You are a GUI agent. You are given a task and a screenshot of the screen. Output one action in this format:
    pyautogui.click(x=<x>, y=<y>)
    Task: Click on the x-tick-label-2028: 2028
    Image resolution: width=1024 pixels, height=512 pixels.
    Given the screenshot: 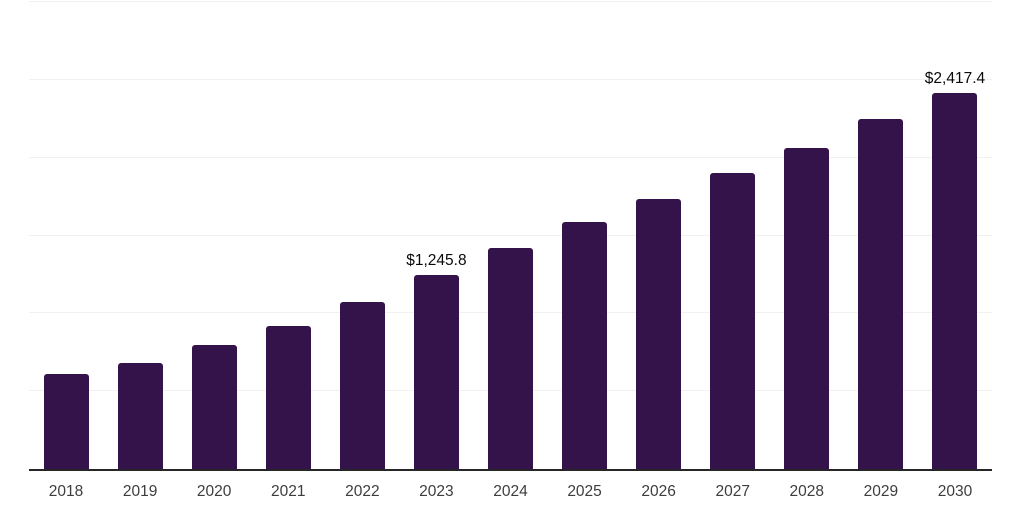 What is the action you would take?
    pyautogui.click(x=807, y=491)
    